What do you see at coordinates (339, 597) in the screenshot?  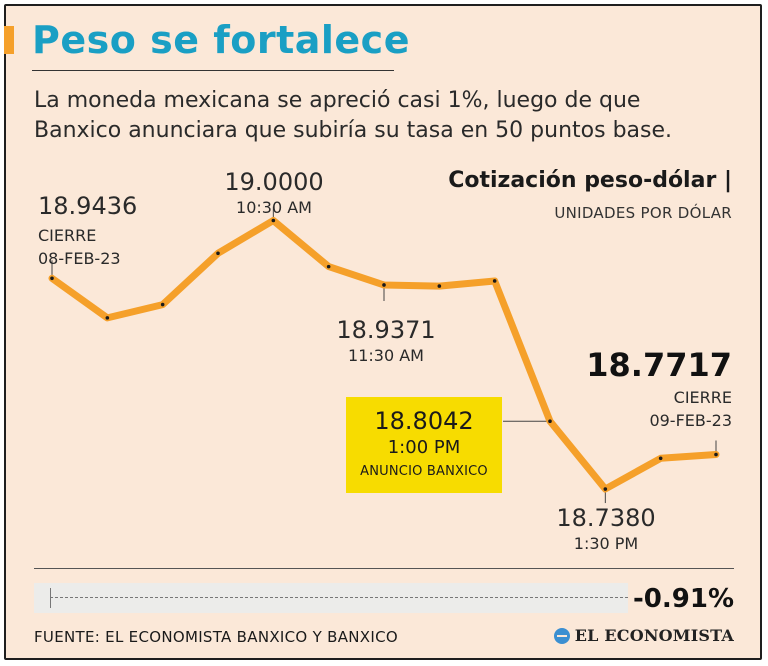 I see `change-bar-dashed-line` at bounding box center [339, 597].